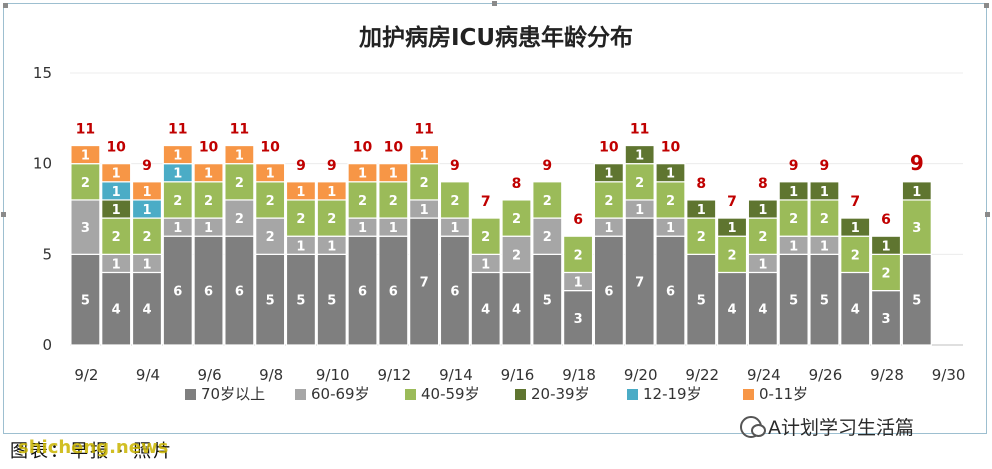 The image size is (992, 469). What do you see at coordinates (987, 214) in the screenshot?
I see `resize-handle-right` at bounding box center [987, 214].